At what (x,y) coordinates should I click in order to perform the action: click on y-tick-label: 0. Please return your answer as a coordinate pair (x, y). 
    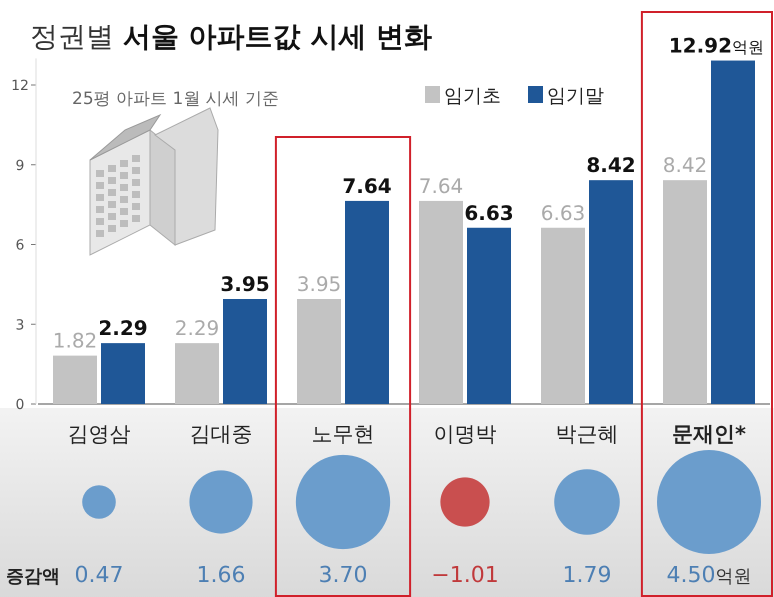
    Looking at the image, I should click on (20, 405).